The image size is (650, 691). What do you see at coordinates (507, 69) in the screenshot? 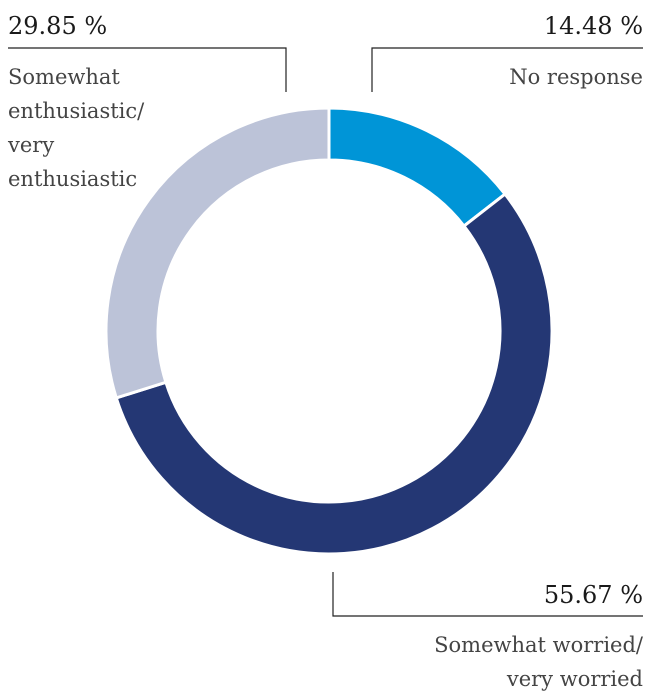
I see `leader-line-no-response` at bounding box center [507, 69].